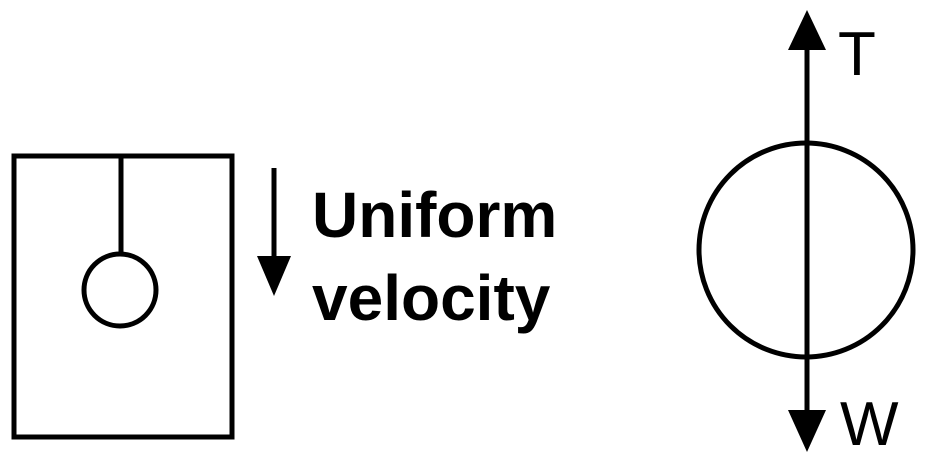 The height and width of the screenshot is (458, 941). What do you see at coordinates (869, 424) in the screenshot?
I see `weight-label: W` at bounding box center [869, 424].